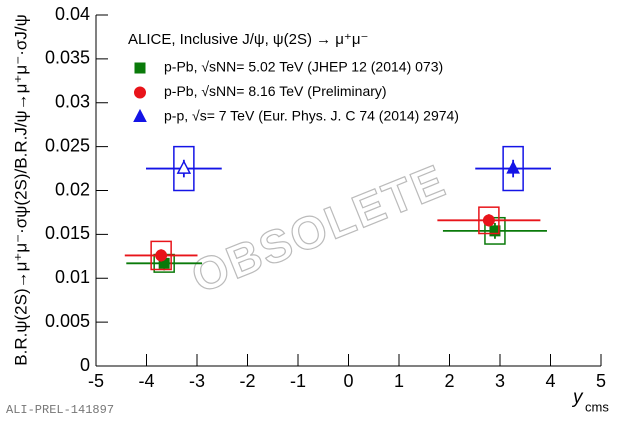 The height and width of the screenshot is (421, 623). What do you see at coordinates (399, 381) in the screenshot?
I see `x-tick-label: 1` at bounding box center [399, 381].